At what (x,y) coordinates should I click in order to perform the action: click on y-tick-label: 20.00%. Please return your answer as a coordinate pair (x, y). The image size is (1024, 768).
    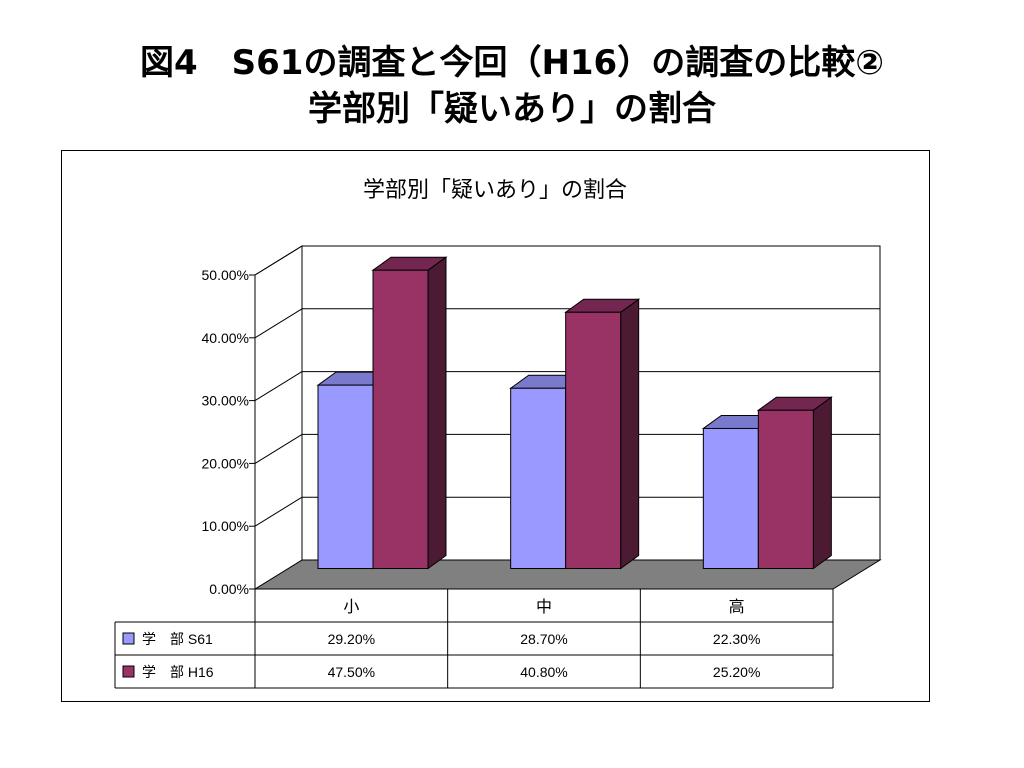
    Looking at the image, I should click on (225, 463).